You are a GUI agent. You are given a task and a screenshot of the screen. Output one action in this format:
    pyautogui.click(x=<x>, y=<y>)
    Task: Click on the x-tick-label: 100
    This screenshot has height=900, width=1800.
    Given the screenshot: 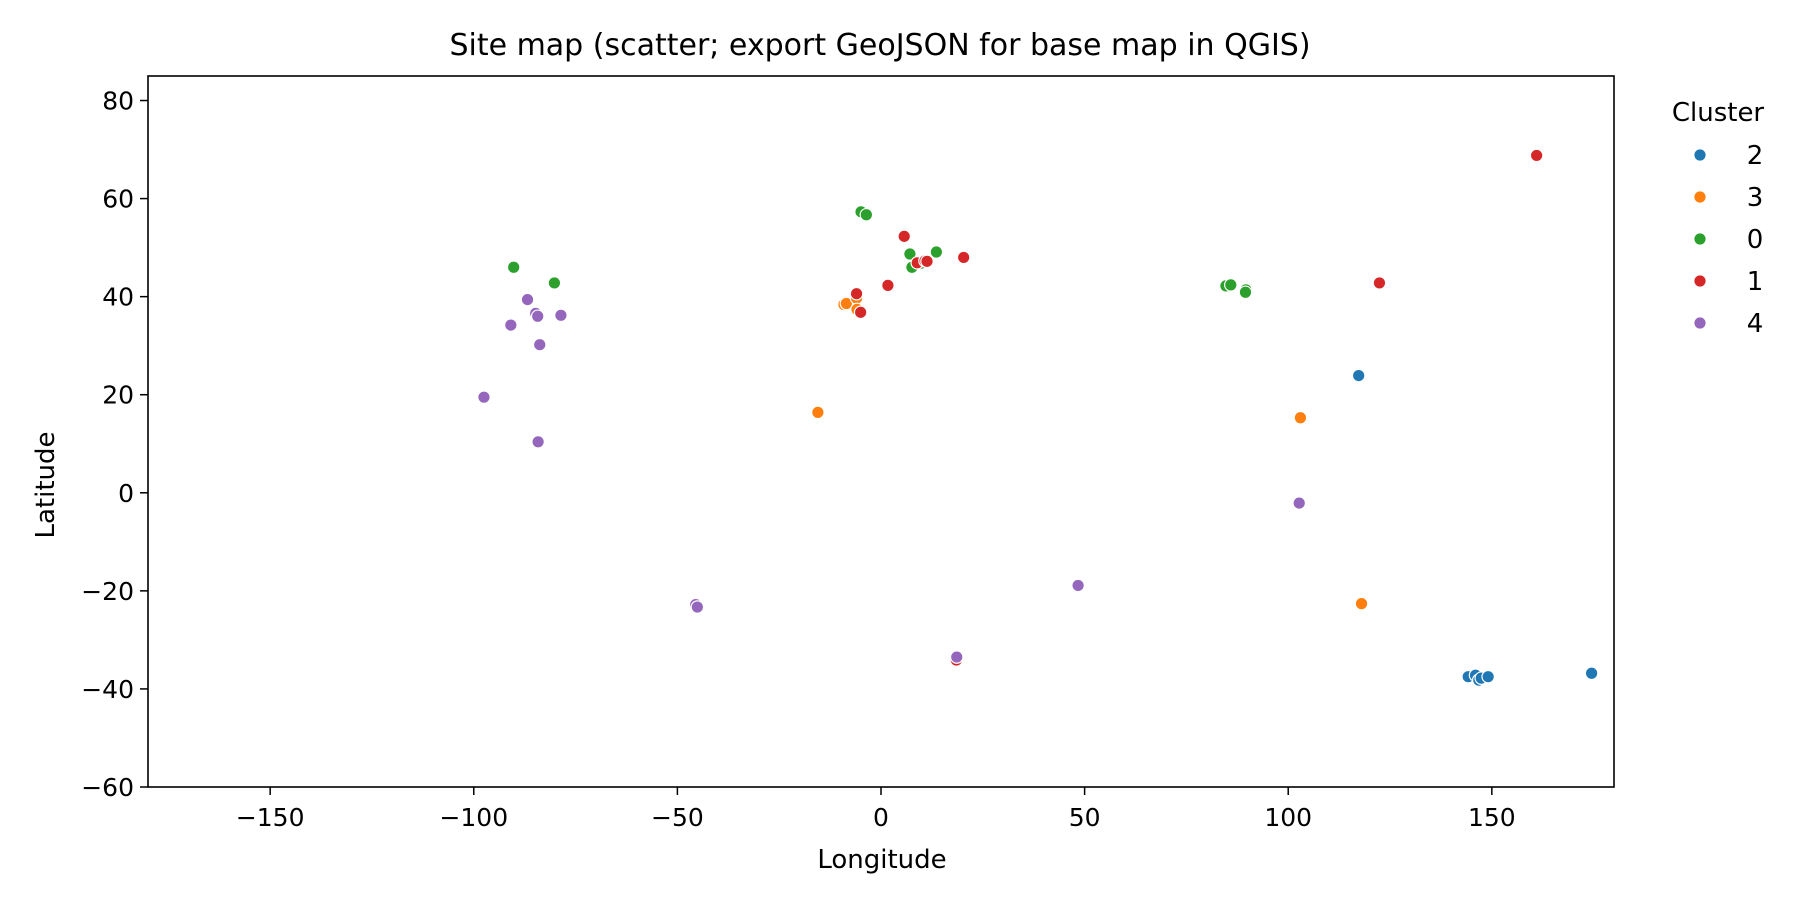 What is the action you would take?
    pyautogui.click(x=1288, y=817)
    